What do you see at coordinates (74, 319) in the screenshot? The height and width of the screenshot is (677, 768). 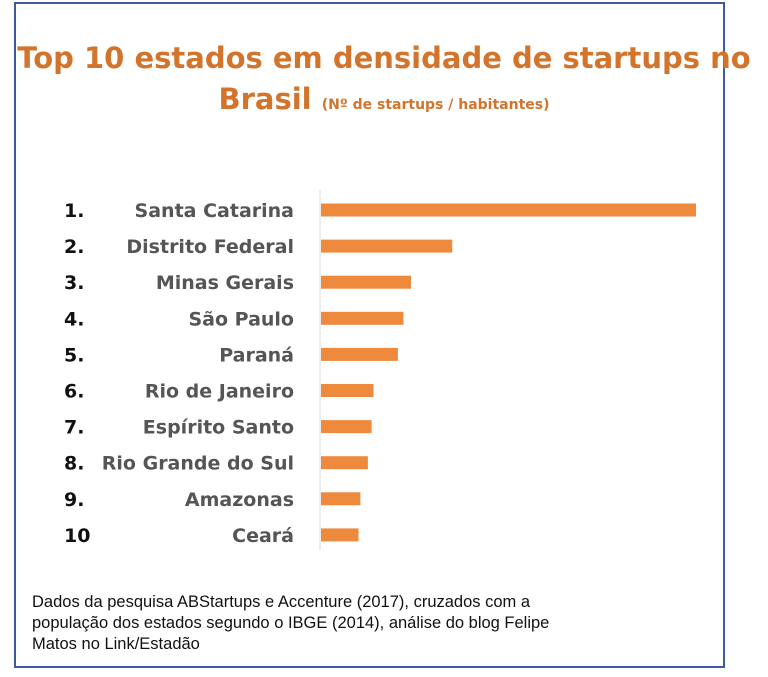 I see `rank-label: 4.` at bounding box center [74, 319].